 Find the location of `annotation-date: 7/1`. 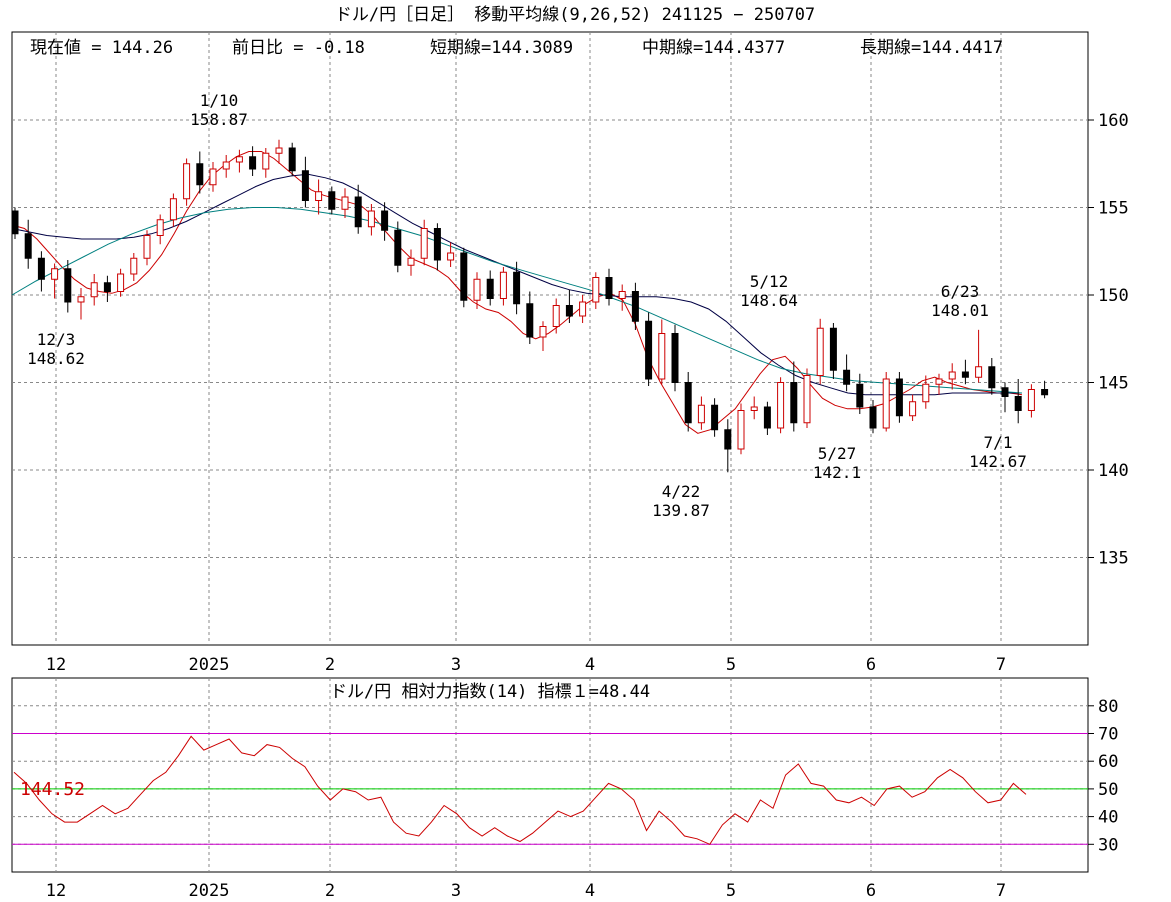

annotation-date: 7/1 is located at coordinates (998, 442).